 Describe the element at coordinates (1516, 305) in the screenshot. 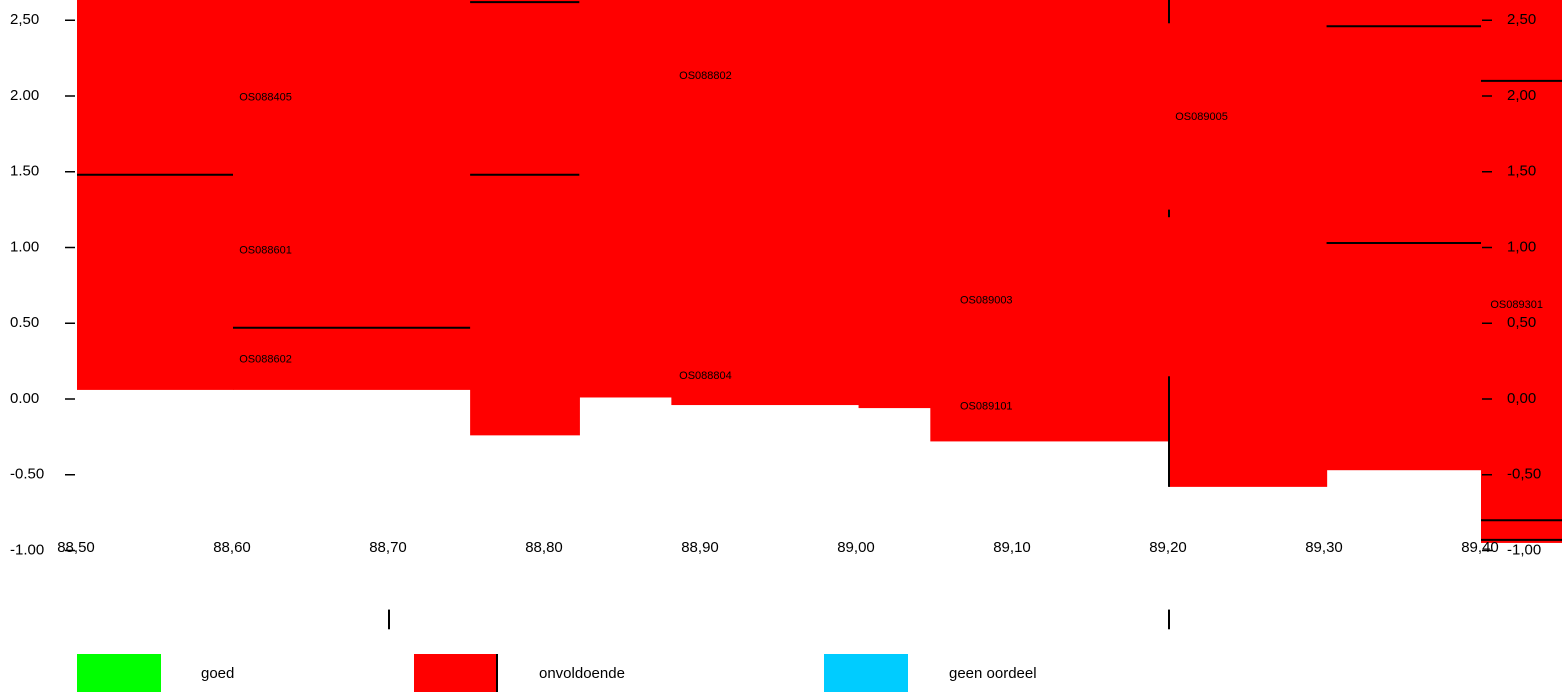

I see `annotation-label: OS089301` at that location.